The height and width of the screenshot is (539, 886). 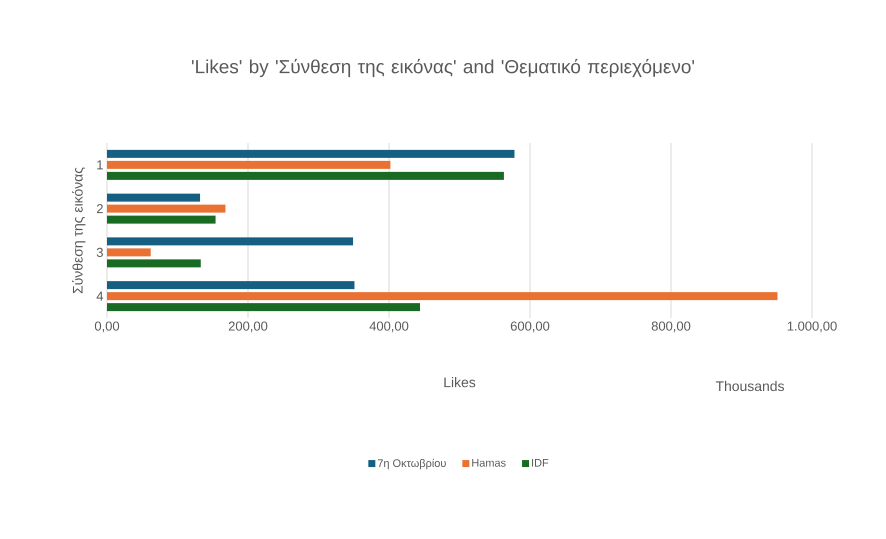 What do you see at coordinates (388, 327) in the screenshot?
I see `x-tick-label: 400,00` at bounding box center [388, 327].